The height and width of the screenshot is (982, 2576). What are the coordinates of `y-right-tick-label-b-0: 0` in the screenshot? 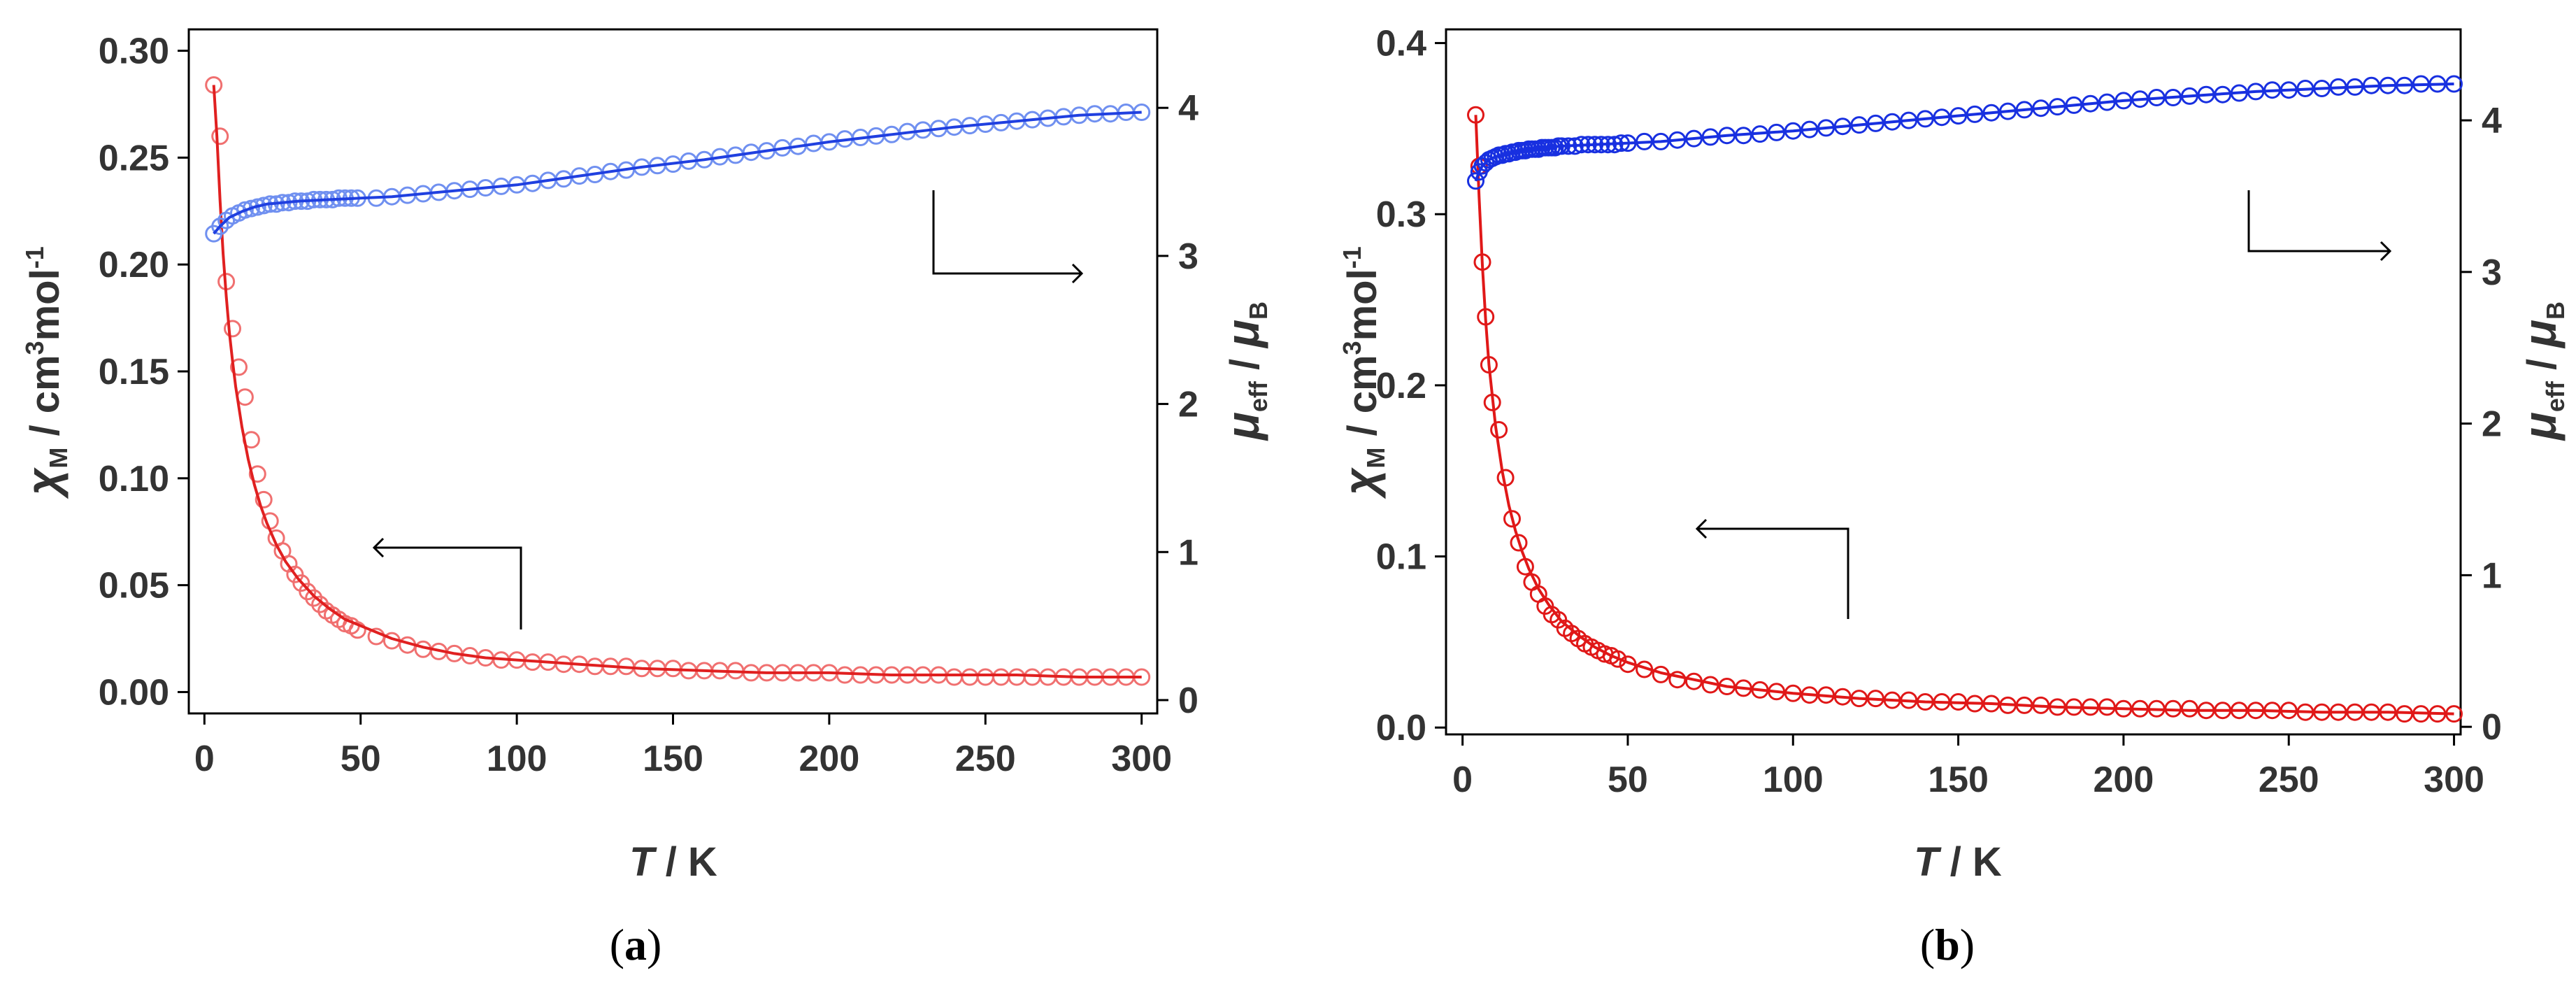 It's located at (2492, 727).